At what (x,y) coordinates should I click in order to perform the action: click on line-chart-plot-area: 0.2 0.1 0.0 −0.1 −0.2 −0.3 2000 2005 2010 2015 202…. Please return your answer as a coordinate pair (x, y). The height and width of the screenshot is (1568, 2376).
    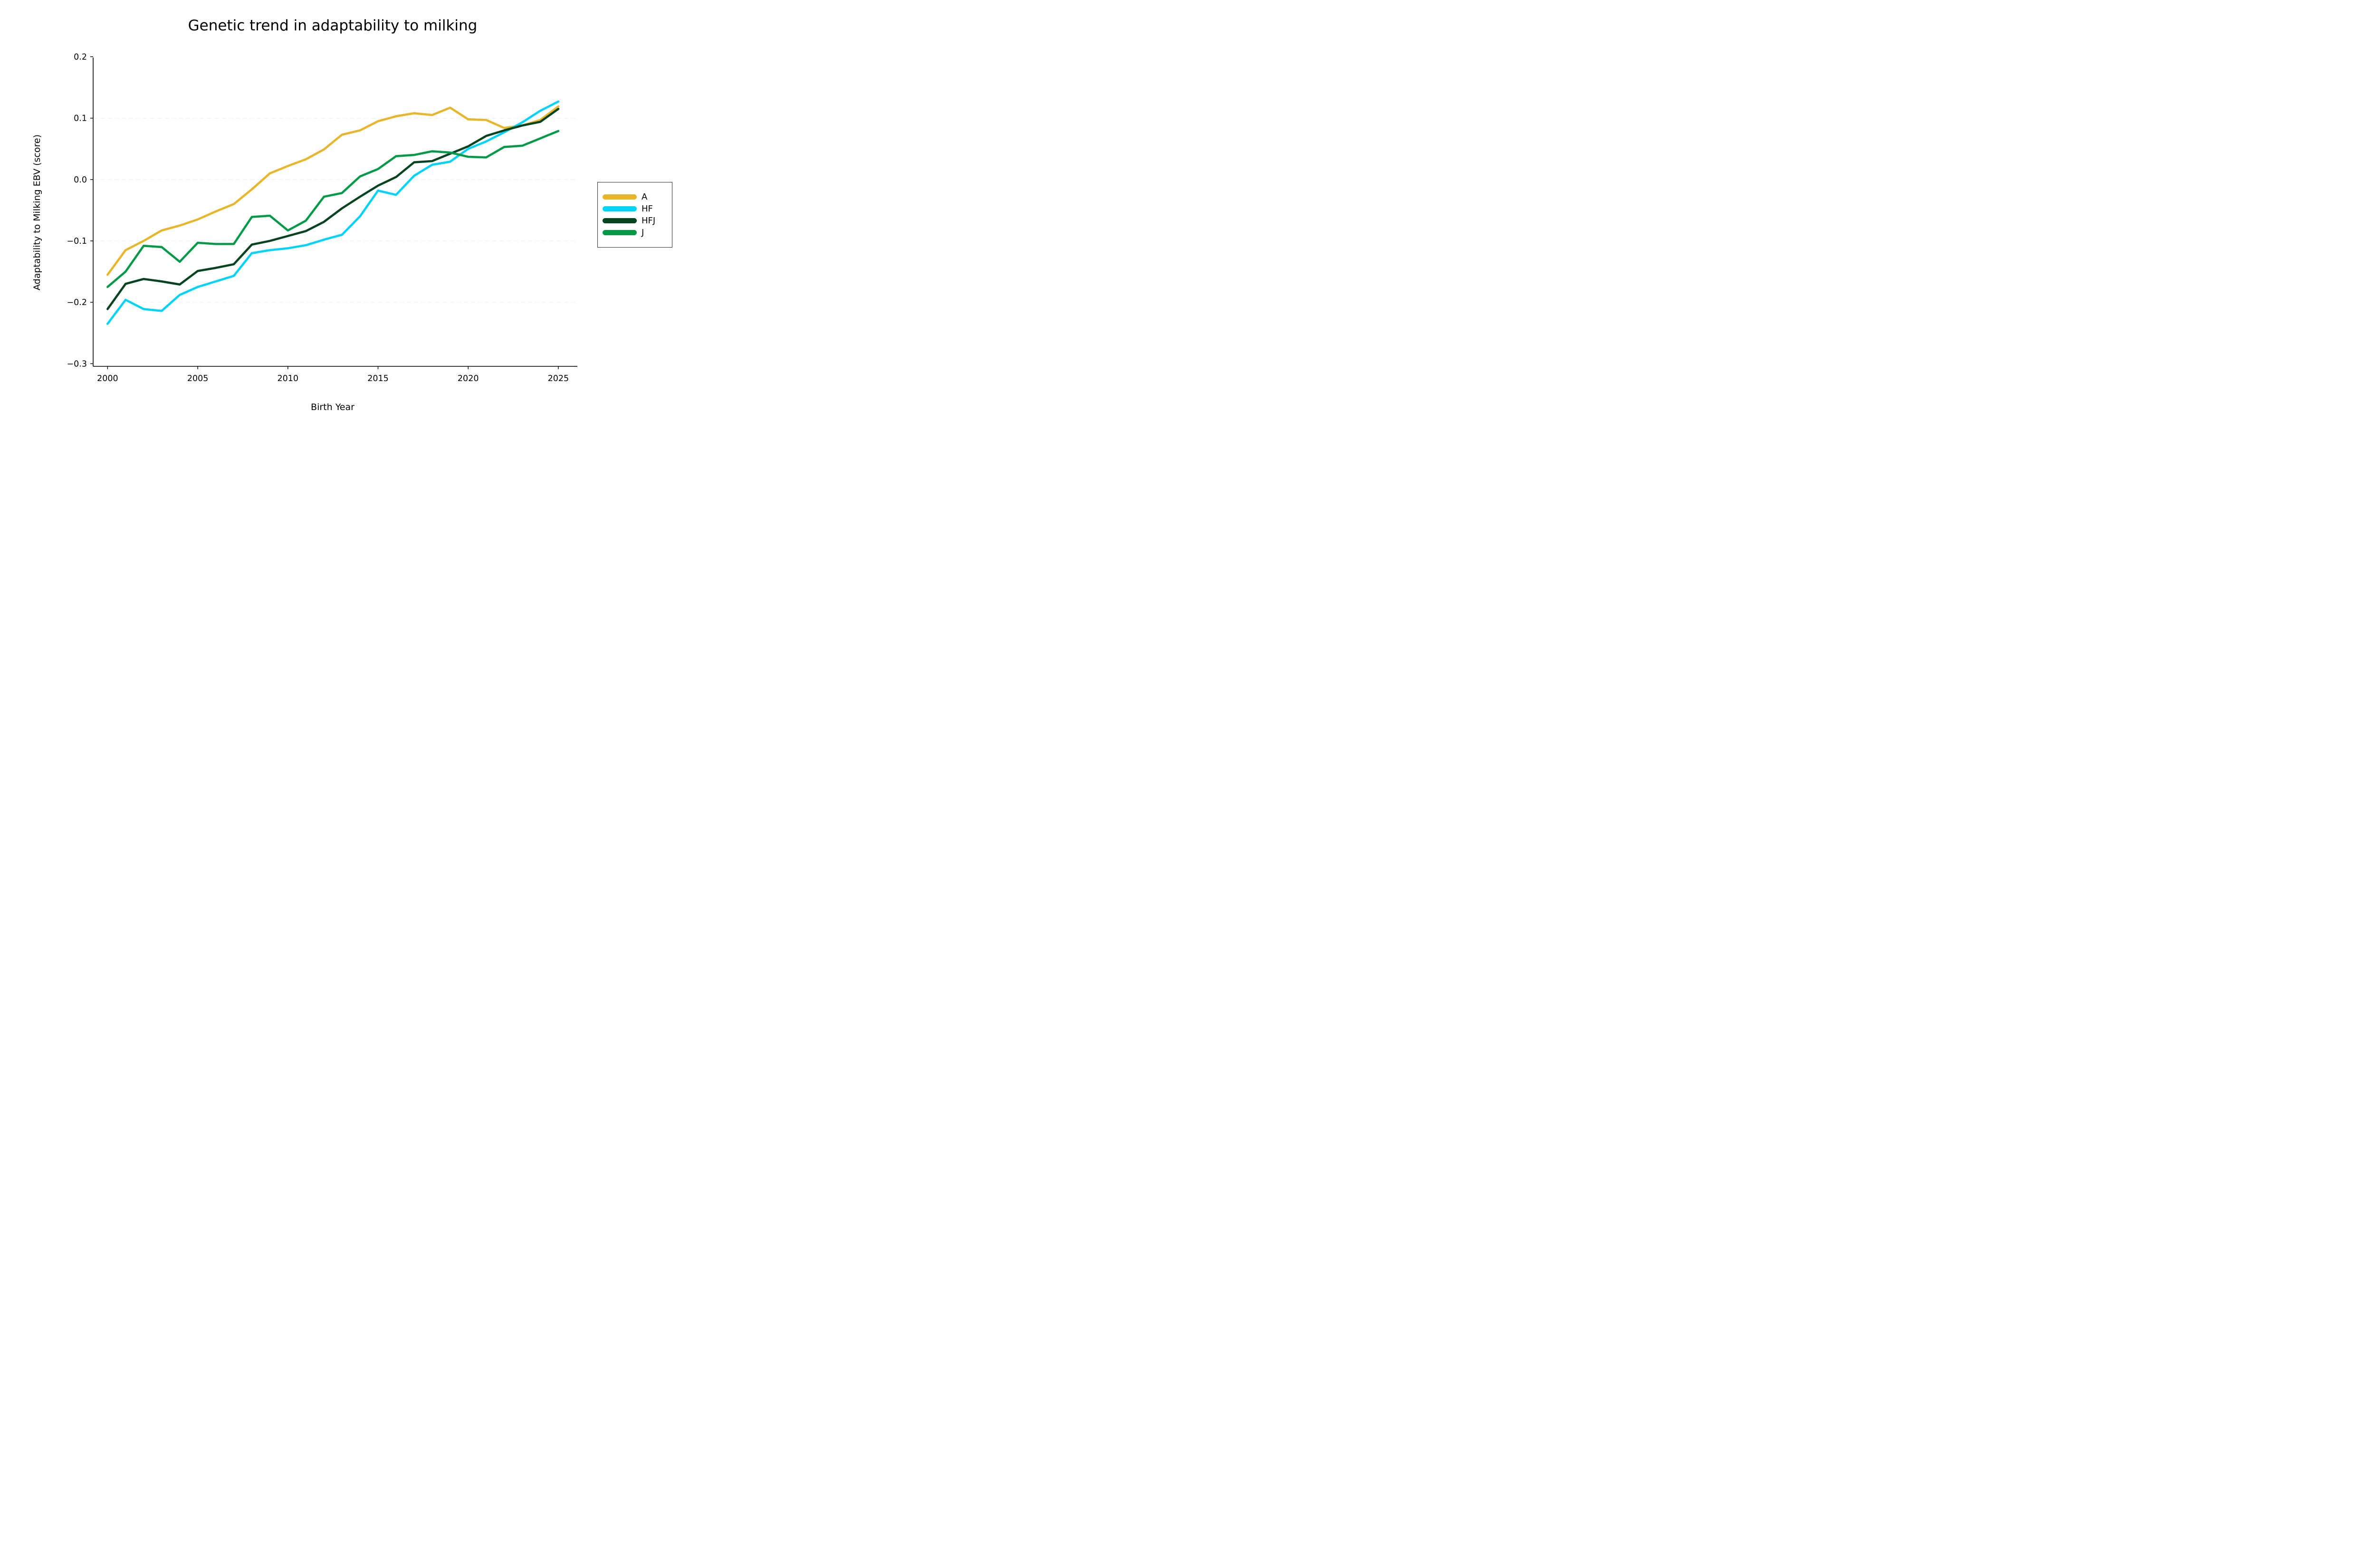
    Looking at the image, I should click on (322, 218).